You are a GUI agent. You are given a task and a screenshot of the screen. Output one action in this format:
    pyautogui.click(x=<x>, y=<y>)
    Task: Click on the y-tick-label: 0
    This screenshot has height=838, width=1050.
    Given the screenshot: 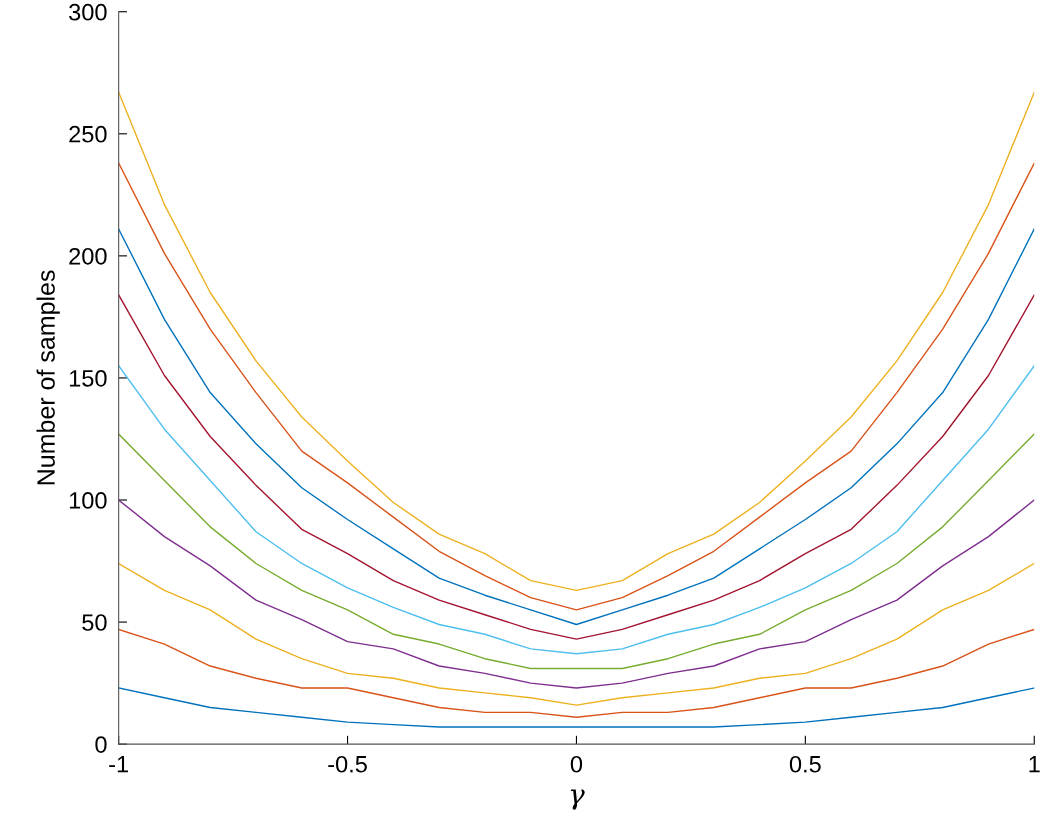 What is the action you would take?
    pyautogui.click(x=101, y=744)
    